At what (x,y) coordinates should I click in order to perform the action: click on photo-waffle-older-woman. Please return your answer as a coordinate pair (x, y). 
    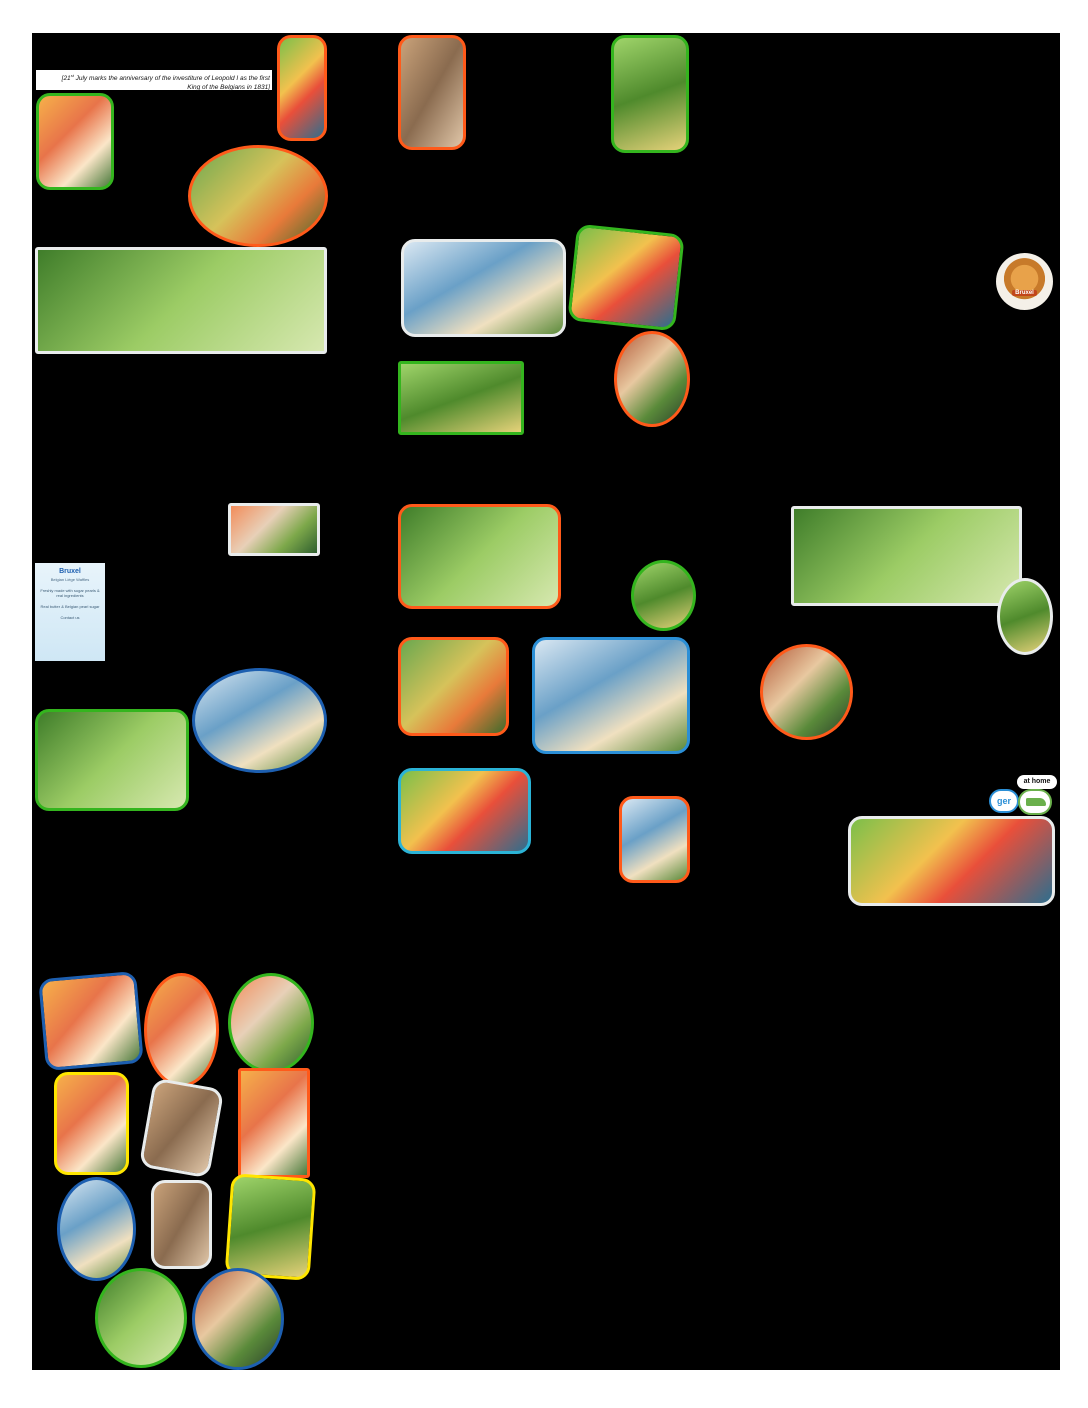
    Looking at the image, I should click on (271, 1023).